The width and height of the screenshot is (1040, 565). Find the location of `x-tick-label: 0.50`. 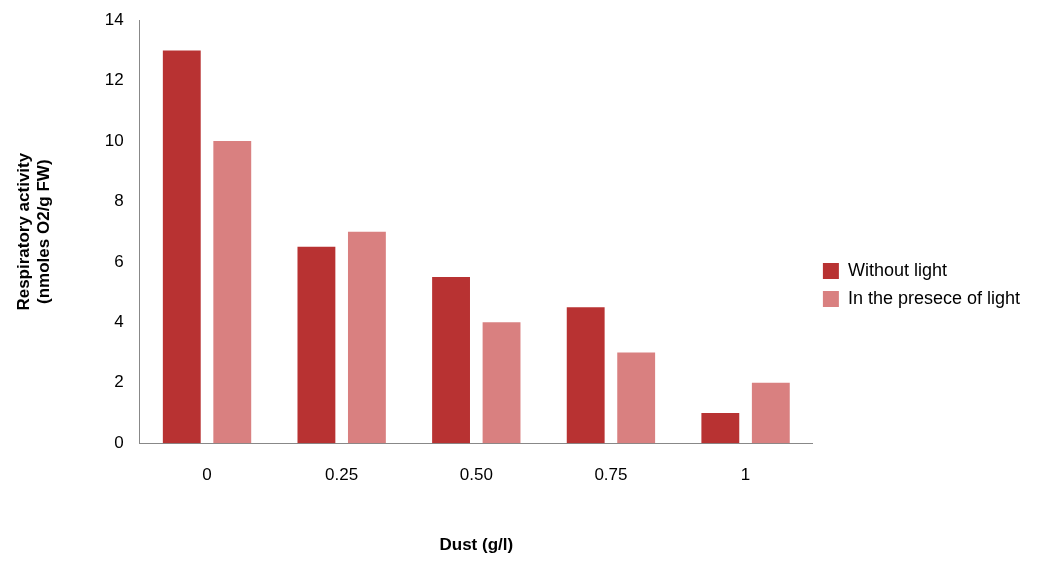

x-tick-label: 0.50 is located at coordinates (476, 475).